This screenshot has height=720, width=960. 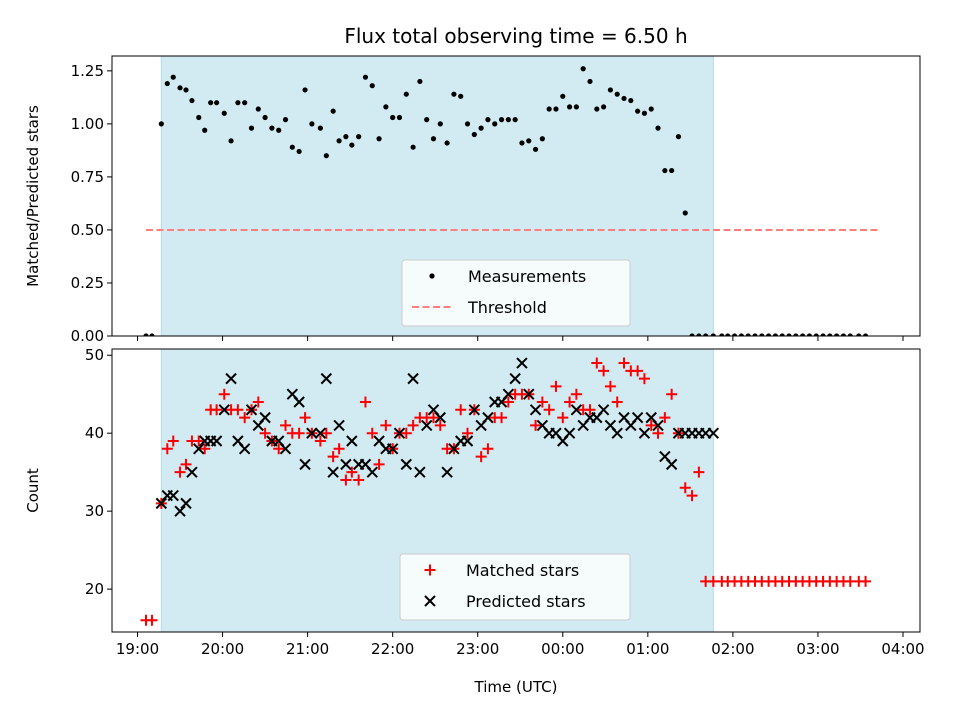 I want to click on x-tick-label: 21:00, so click(x=307, y=649).